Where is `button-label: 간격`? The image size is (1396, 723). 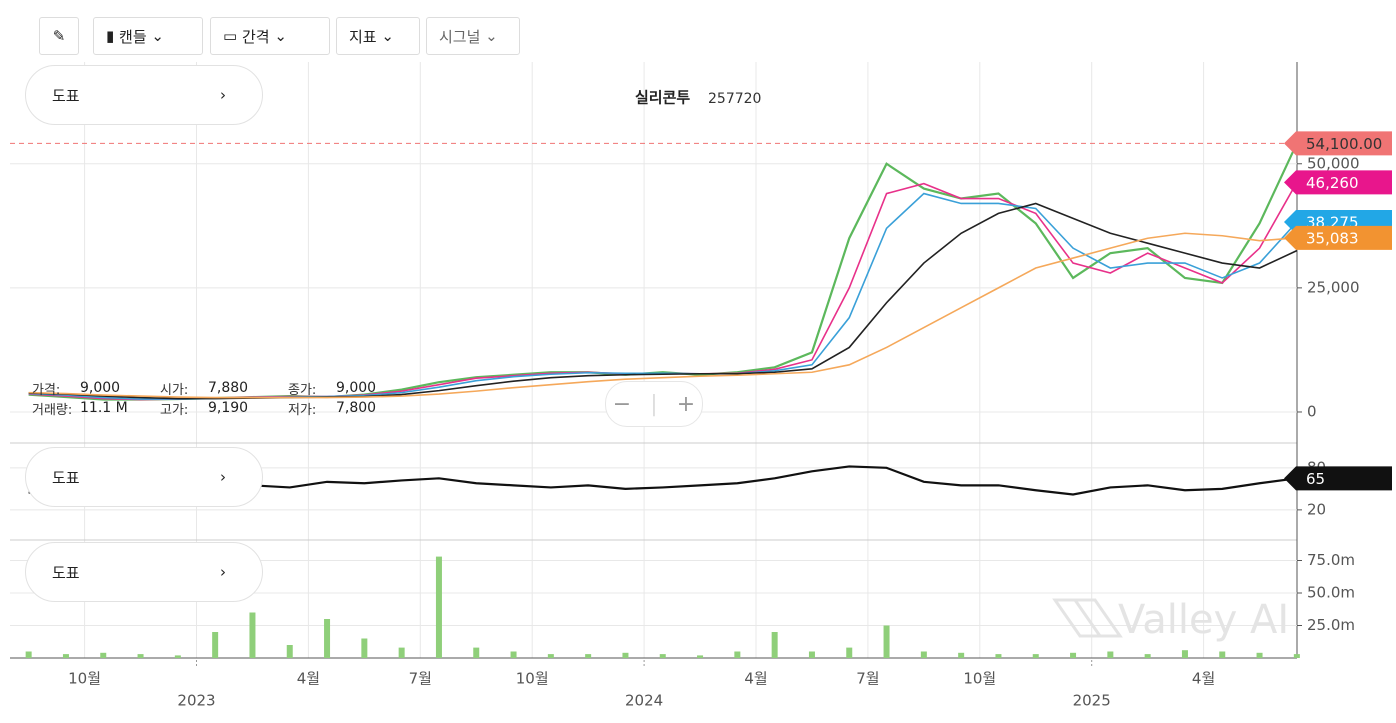
button-label: 간격 is located at coordinates (255, 36).